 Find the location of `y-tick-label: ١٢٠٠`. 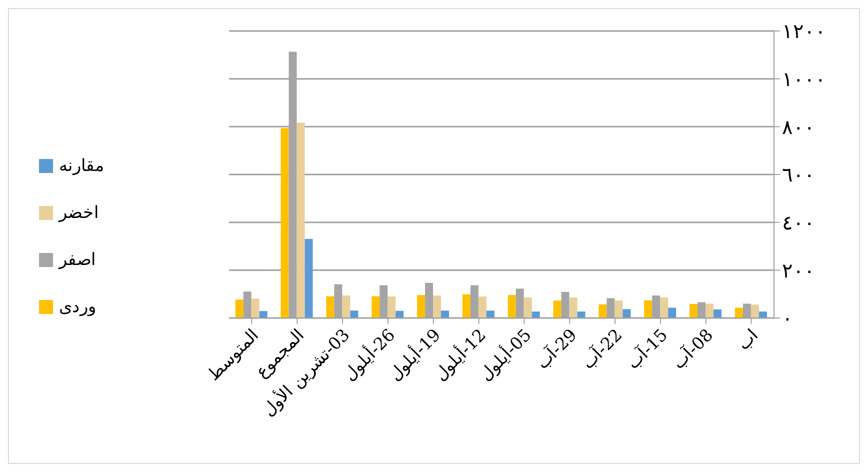

y-tick-label: ١٢٠٠ is located at coordinates (804, 31).